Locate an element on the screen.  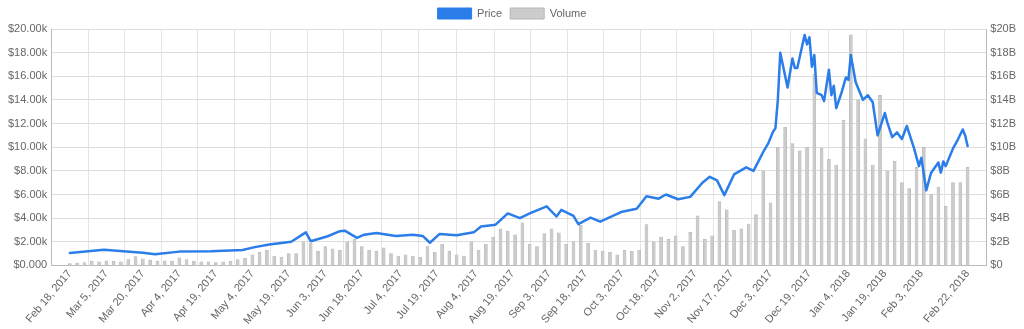
y2-tick-label: $16B is located at coordinates (1003, 75).